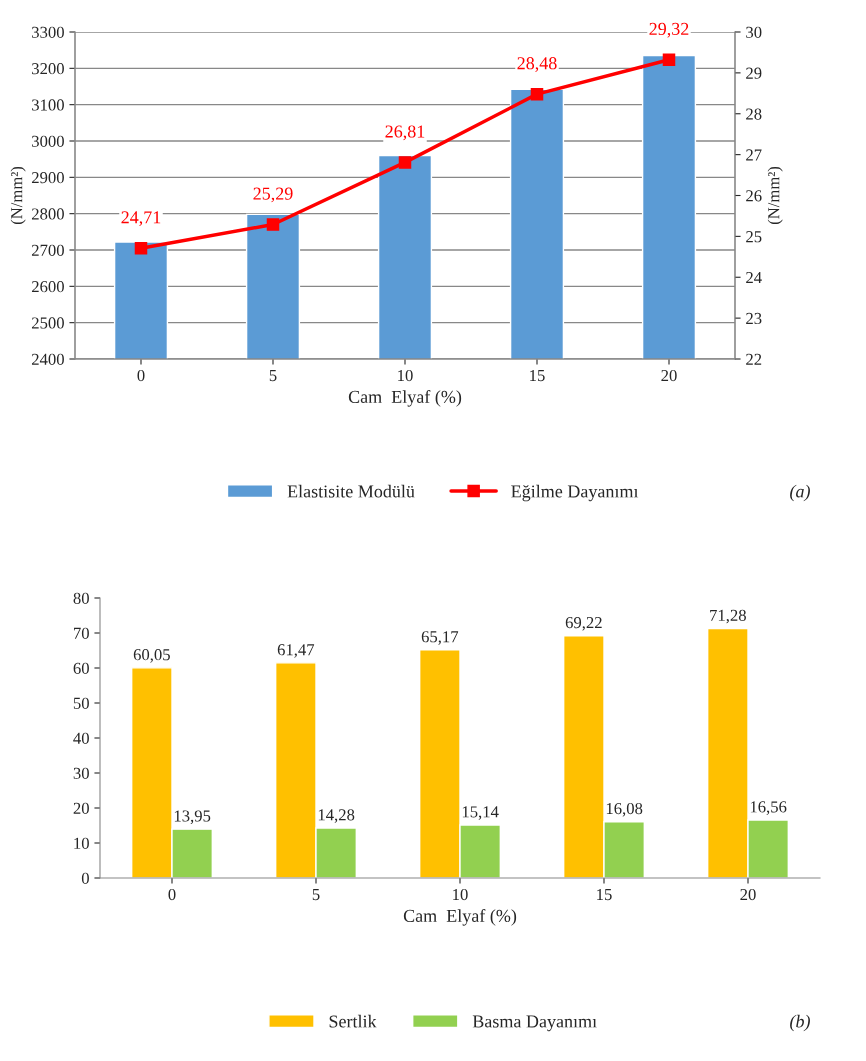 This screenshot has height=1061, width=866. What do you see at coordinates (405, 133) in the screenshot?
I see `data-label: 26,81` at bounding box center [405, 133].